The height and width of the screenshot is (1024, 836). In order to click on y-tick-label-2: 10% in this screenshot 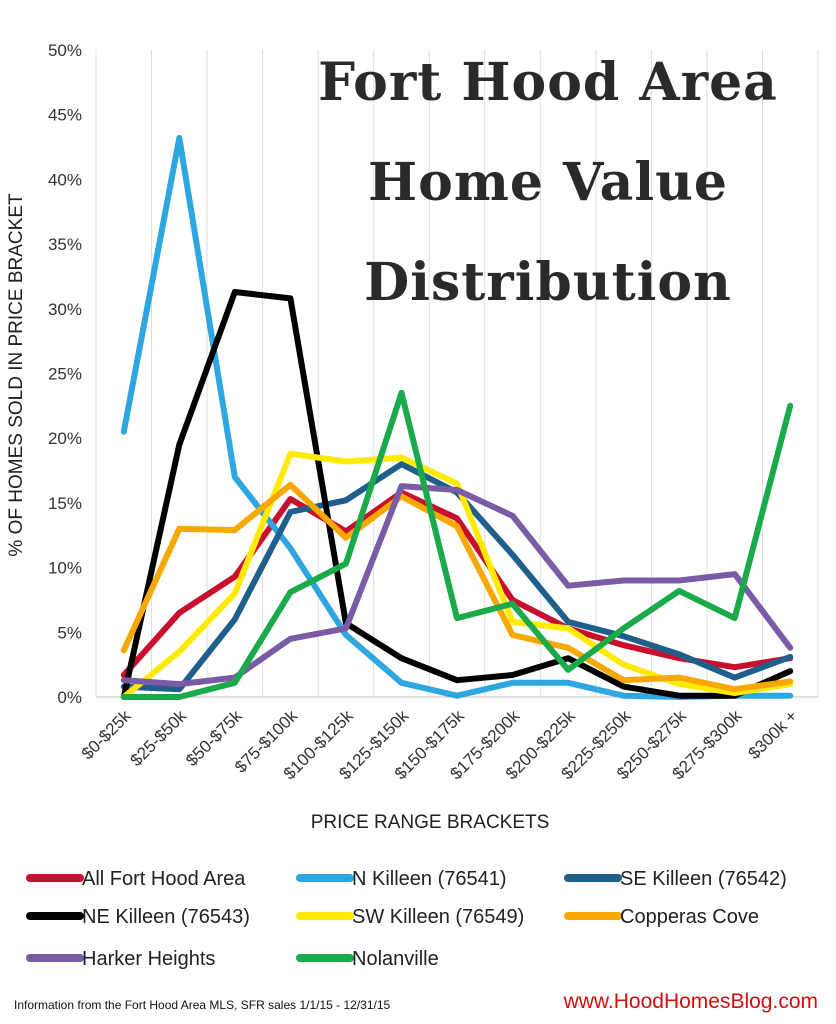, I will do `click(65, 568)`.